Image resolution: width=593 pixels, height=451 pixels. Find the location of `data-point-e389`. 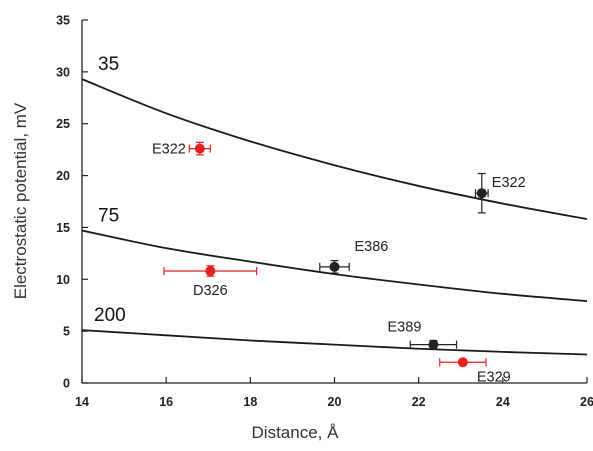

data-point-e389 is located at coordinates (433, 344).